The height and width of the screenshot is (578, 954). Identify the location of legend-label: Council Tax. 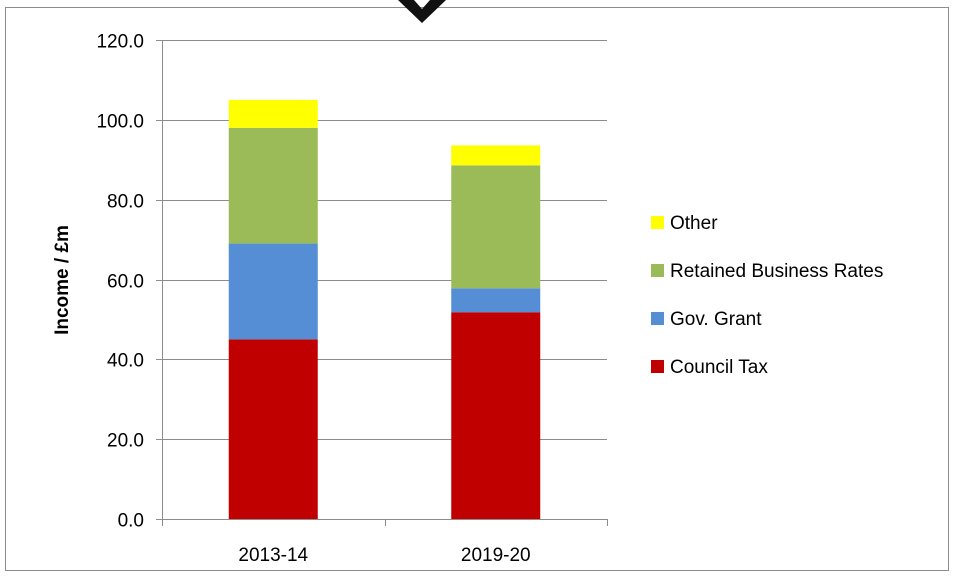
(719, 367).